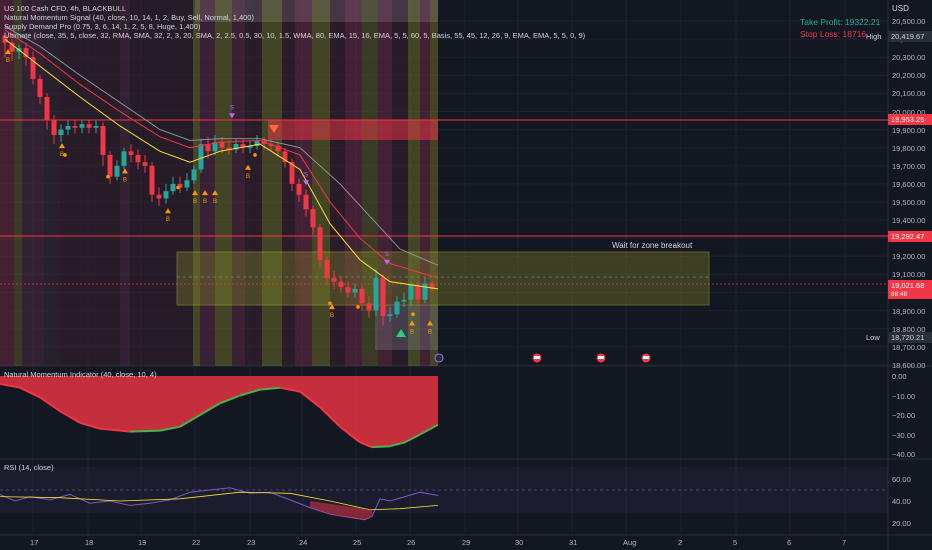  I want to click on time-tick-label: 26, so click(411, 542).